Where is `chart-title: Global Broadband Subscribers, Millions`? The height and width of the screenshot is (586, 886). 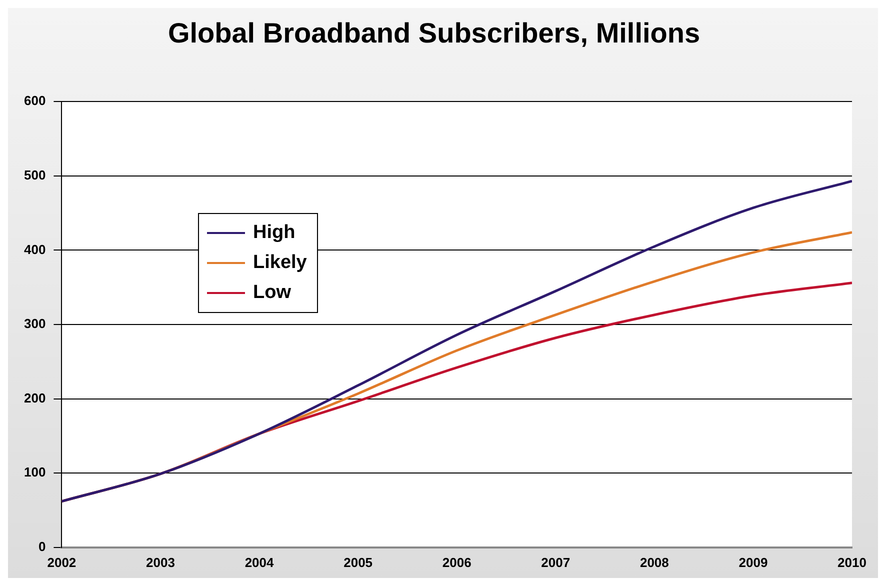
chart-title: Global Broadband Subscribers, Millions is located at coordinates (434, 33).